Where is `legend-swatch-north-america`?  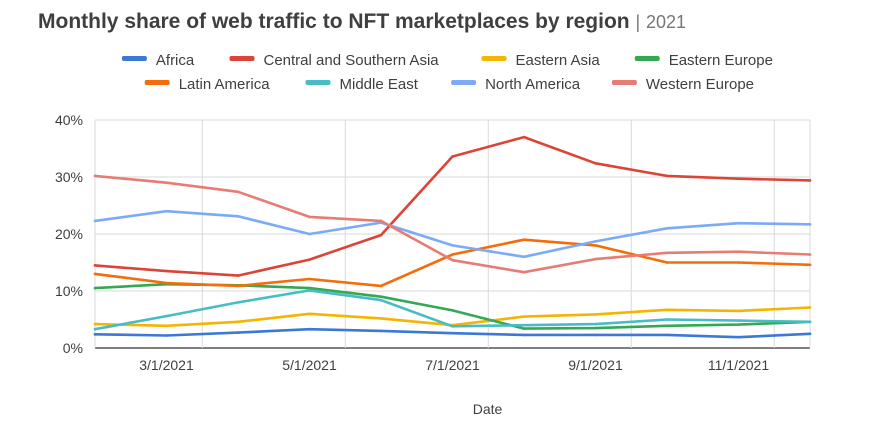
legend-swatch-north-america is located at coordinates (464, 82).